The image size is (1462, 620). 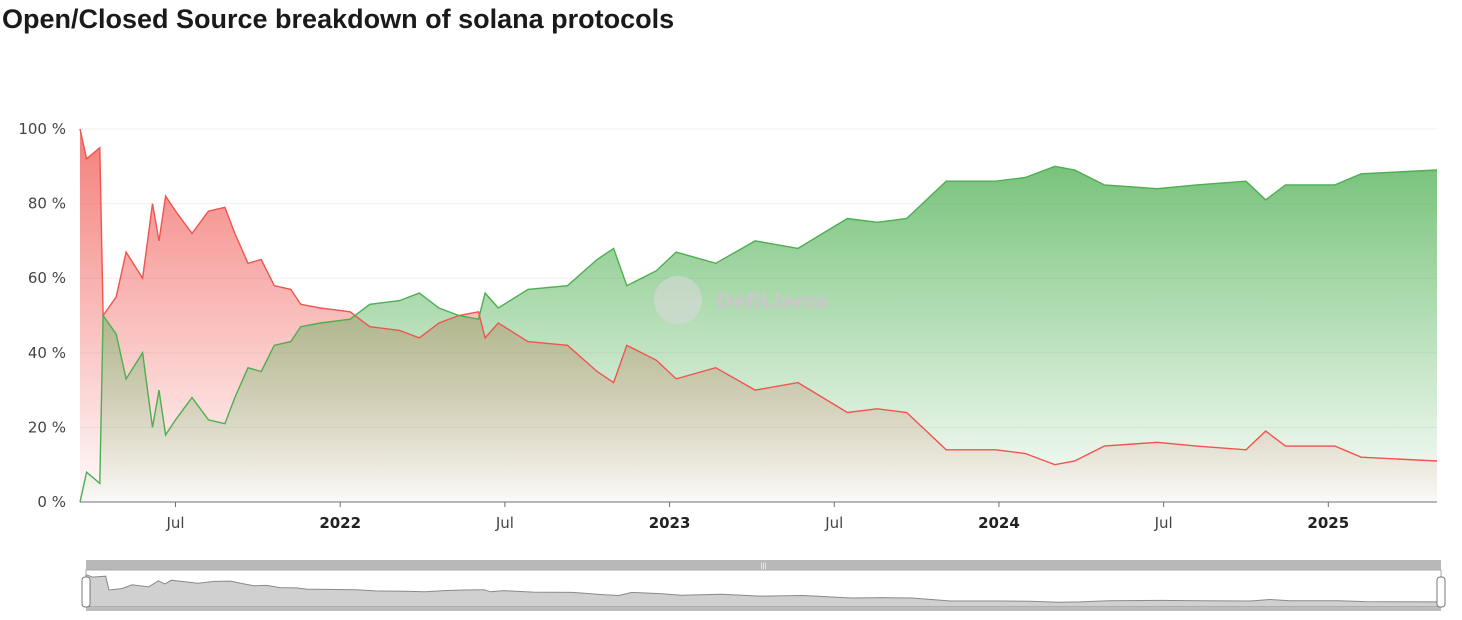 I want to click on y-tick-label: 40 %, so click(x=47, y=353).